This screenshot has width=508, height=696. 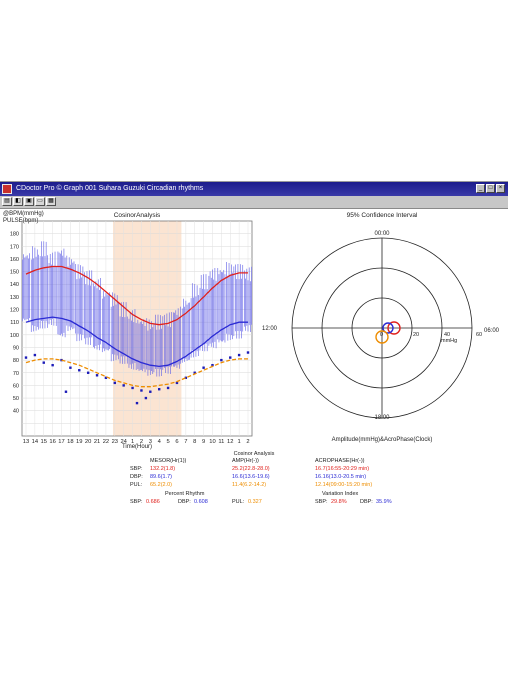 What do you see at coordinates (161, 485) in the screenshot?
I see `row-pul-mesor: 65.2(2.0)` at bounding box center [161, 485].